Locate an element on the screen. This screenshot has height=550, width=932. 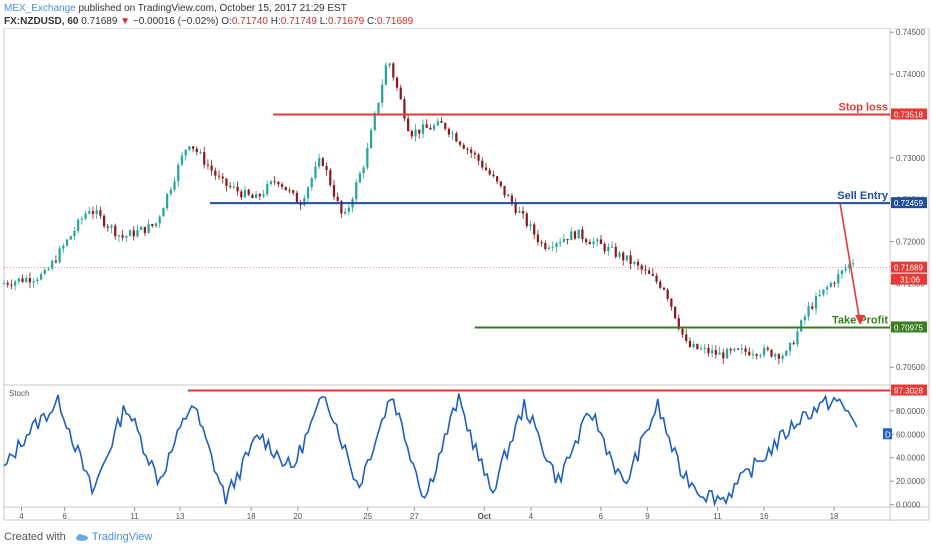
price-tick-label: 0.74000 is located at coordinates (910, 74).